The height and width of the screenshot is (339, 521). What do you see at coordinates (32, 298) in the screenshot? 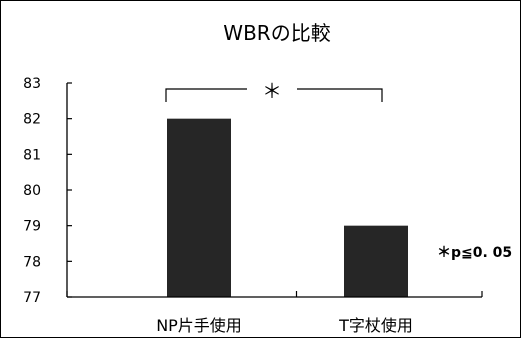
I see `y-tick-label-77: 77` at bounding box center [32, 298].